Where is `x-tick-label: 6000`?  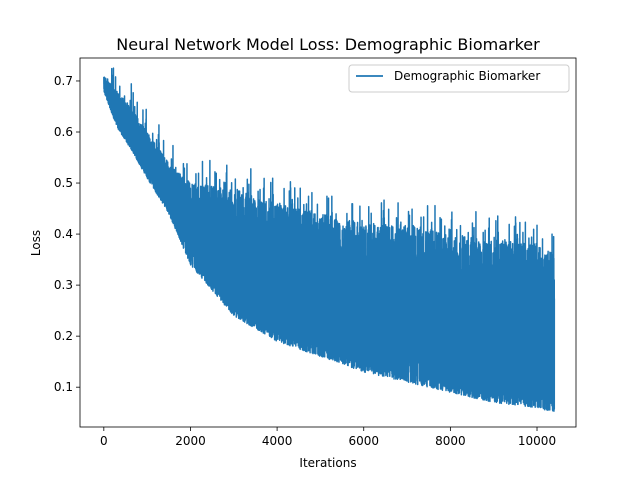 x-tick-label: 6000 is located at coordinates (363, 441).